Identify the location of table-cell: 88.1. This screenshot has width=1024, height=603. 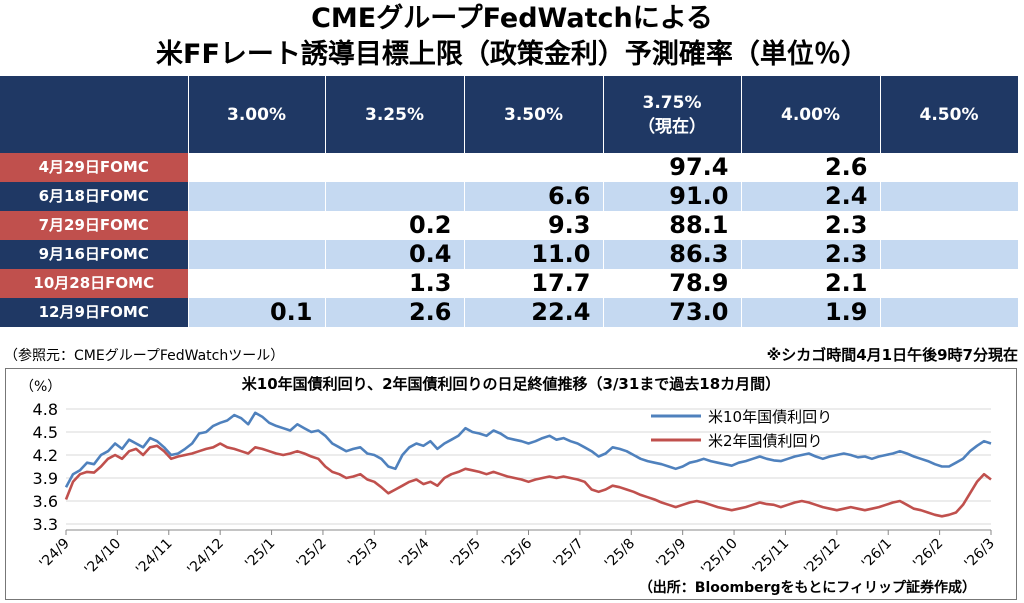
(672, 225).